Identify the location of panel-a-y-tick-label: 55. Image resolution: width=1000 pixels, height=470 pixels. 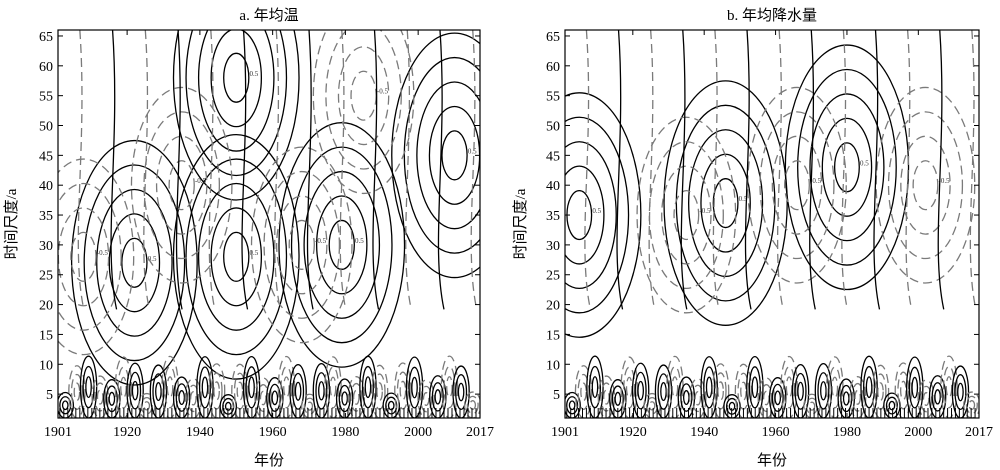
(46, 97).